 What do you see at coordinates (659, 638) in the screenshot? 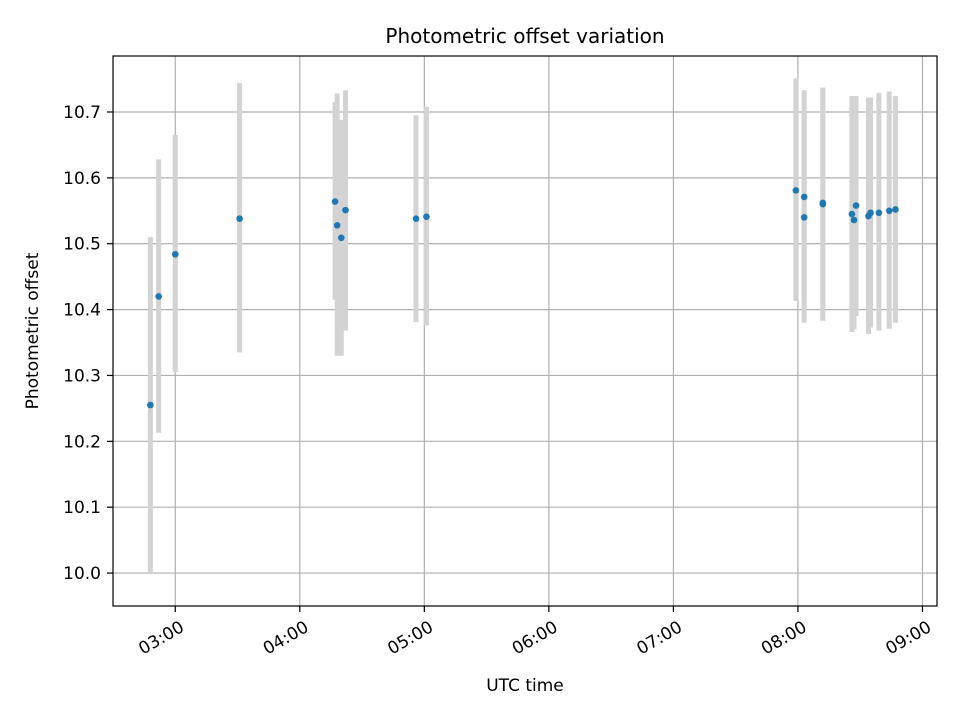
I see `x-tick-label: 07:00` at bounding box center [659, 638].